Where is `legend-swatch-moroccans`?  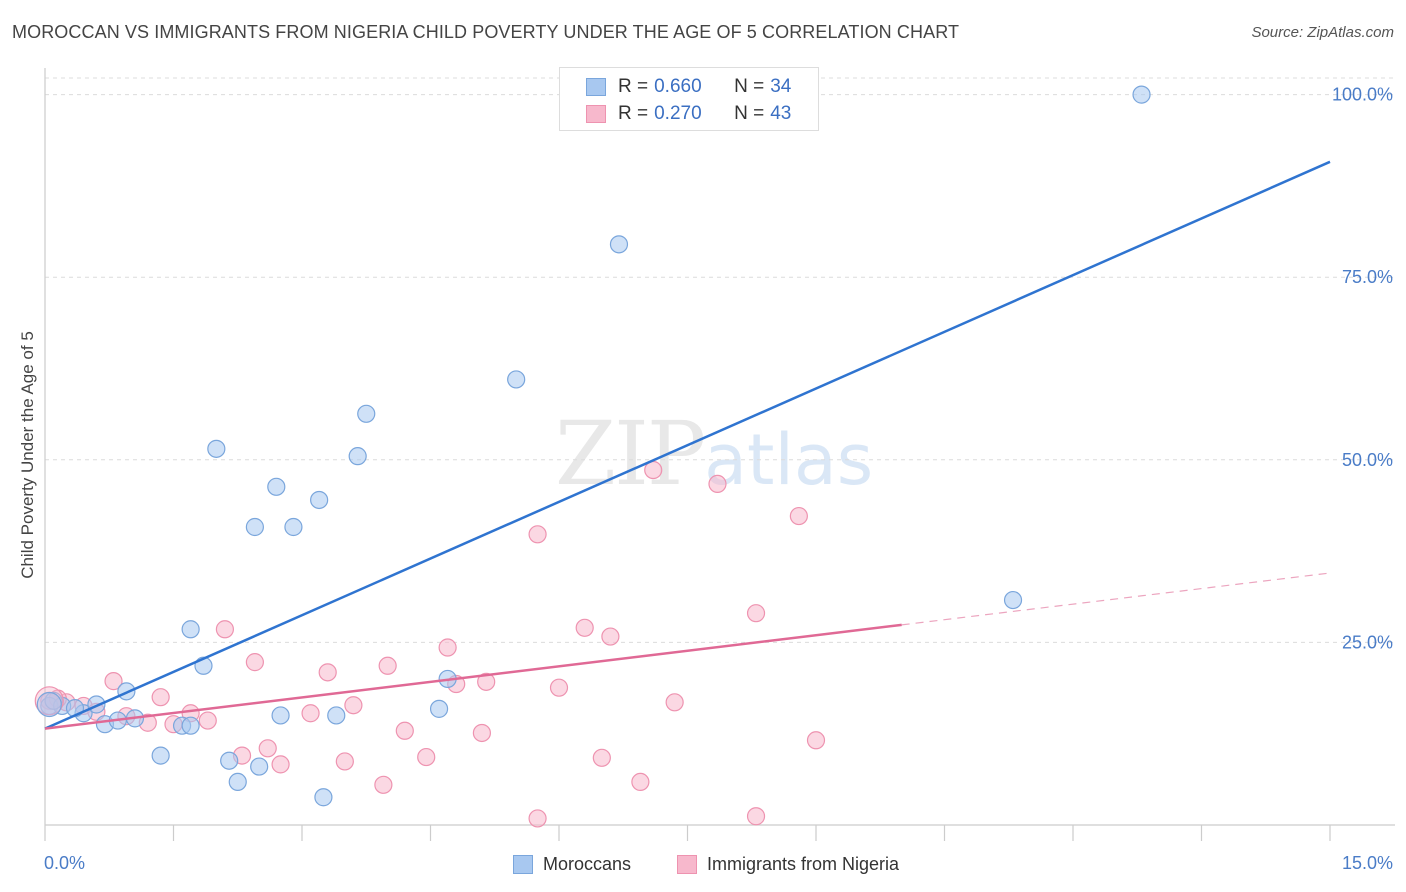 legend-swatch-moroccans is located at coordinates (596, 87).